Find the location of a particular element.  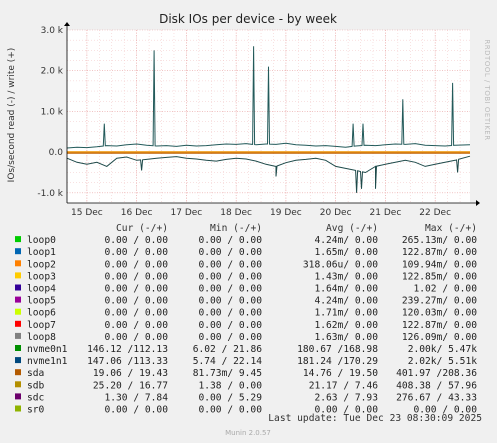

legend-name: loop7 is located at coordinates (41, 325).